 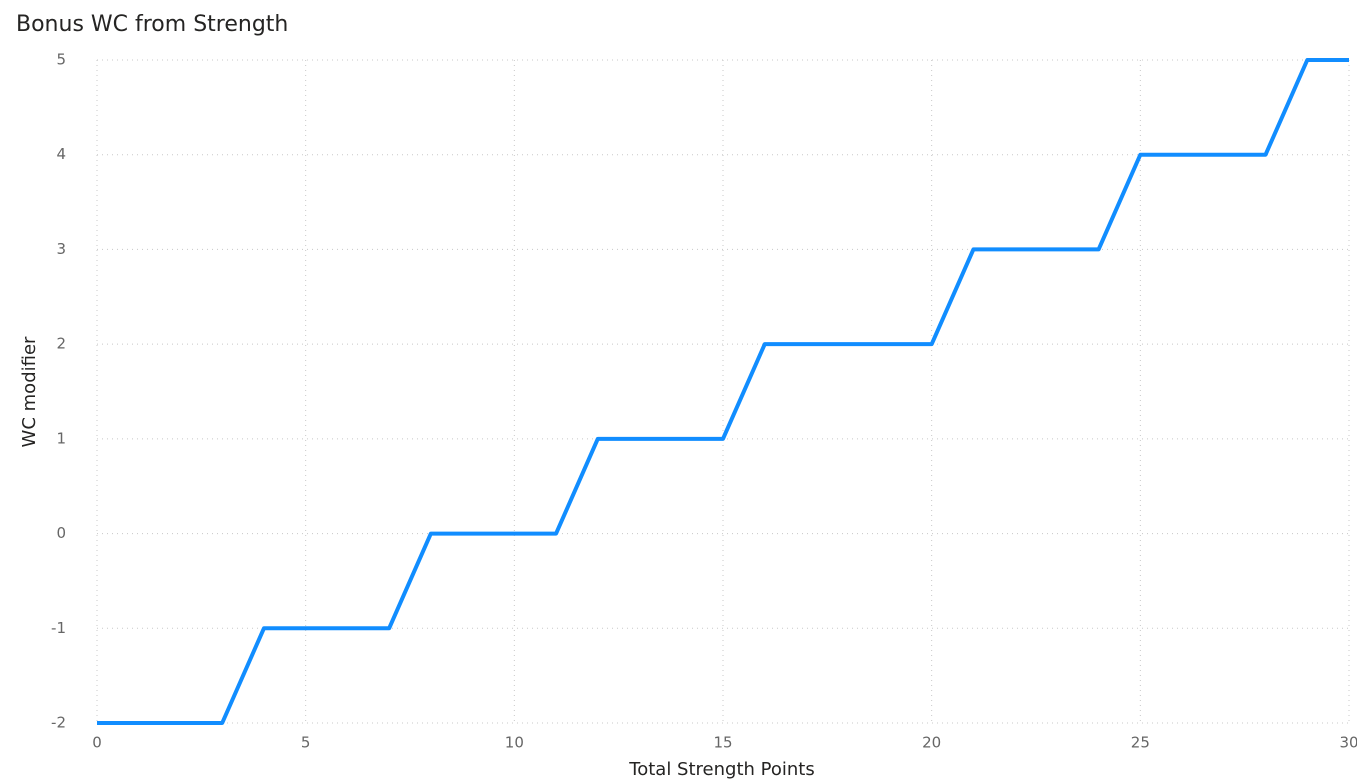 What do you see at coordinates (61, 60) in the screenshot?
I see `y-tick-label: 5` at bounding box center [61, 60].